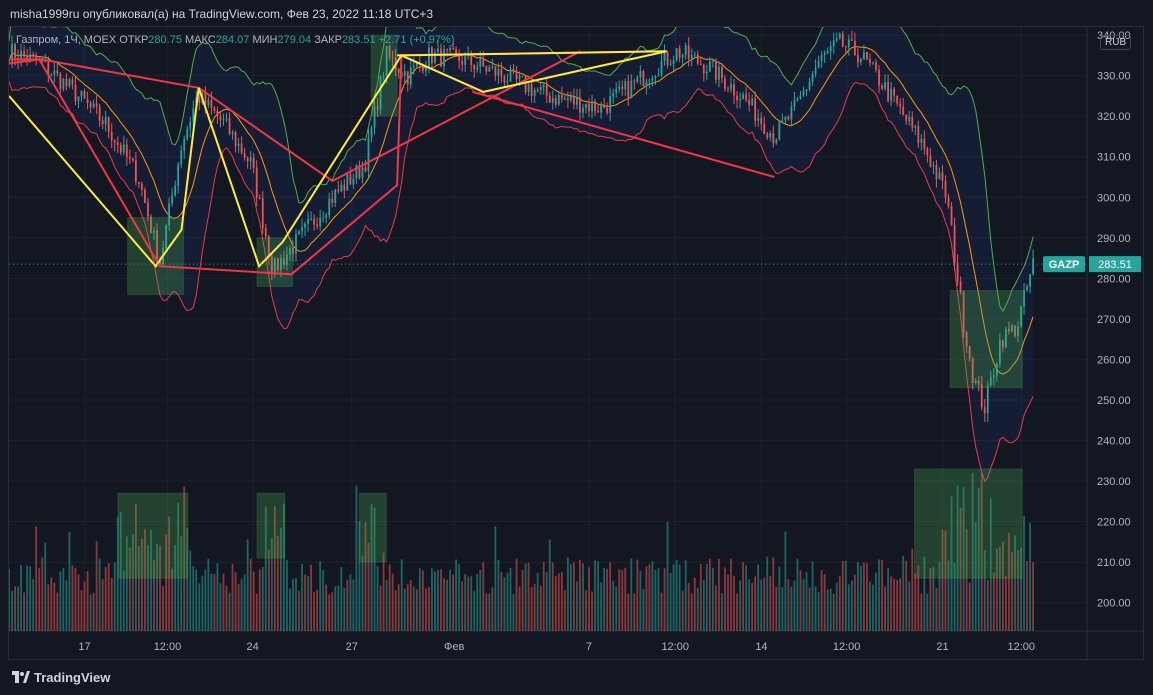  What do you see at coordinates (1116, 42) in the screenshot?
I see `currency-button: RUB` at bounding box center [1116, 42].